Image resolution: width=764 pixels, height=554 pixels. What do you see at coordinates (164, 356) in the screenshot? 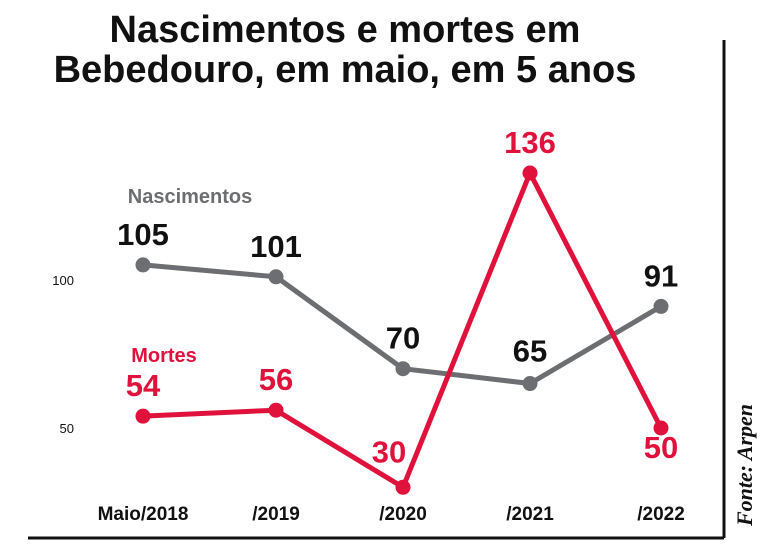
I see `series-label-mortes: Mortes` at bounding box center [164, 356].